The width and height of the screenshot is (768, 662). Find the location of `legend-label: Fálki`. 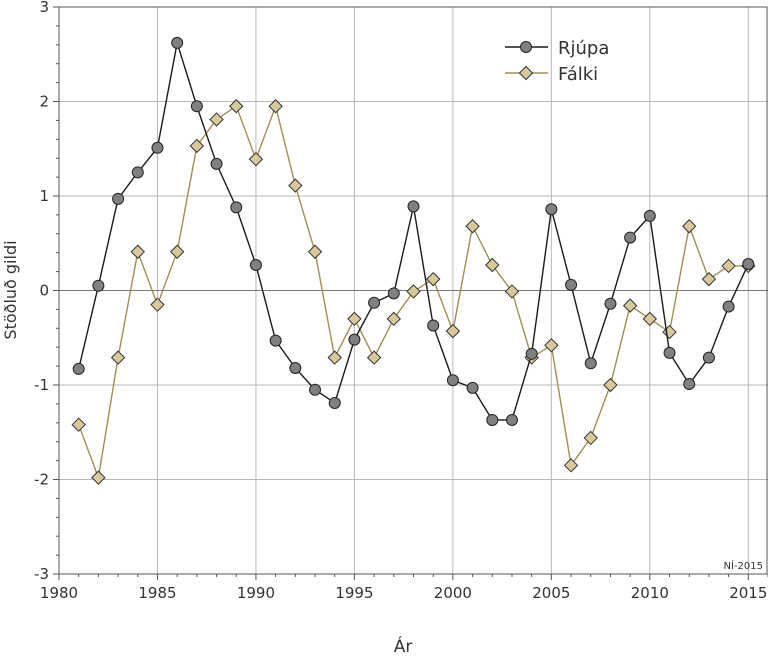

legend-label: Fálki is located at coordinates (578, 74).